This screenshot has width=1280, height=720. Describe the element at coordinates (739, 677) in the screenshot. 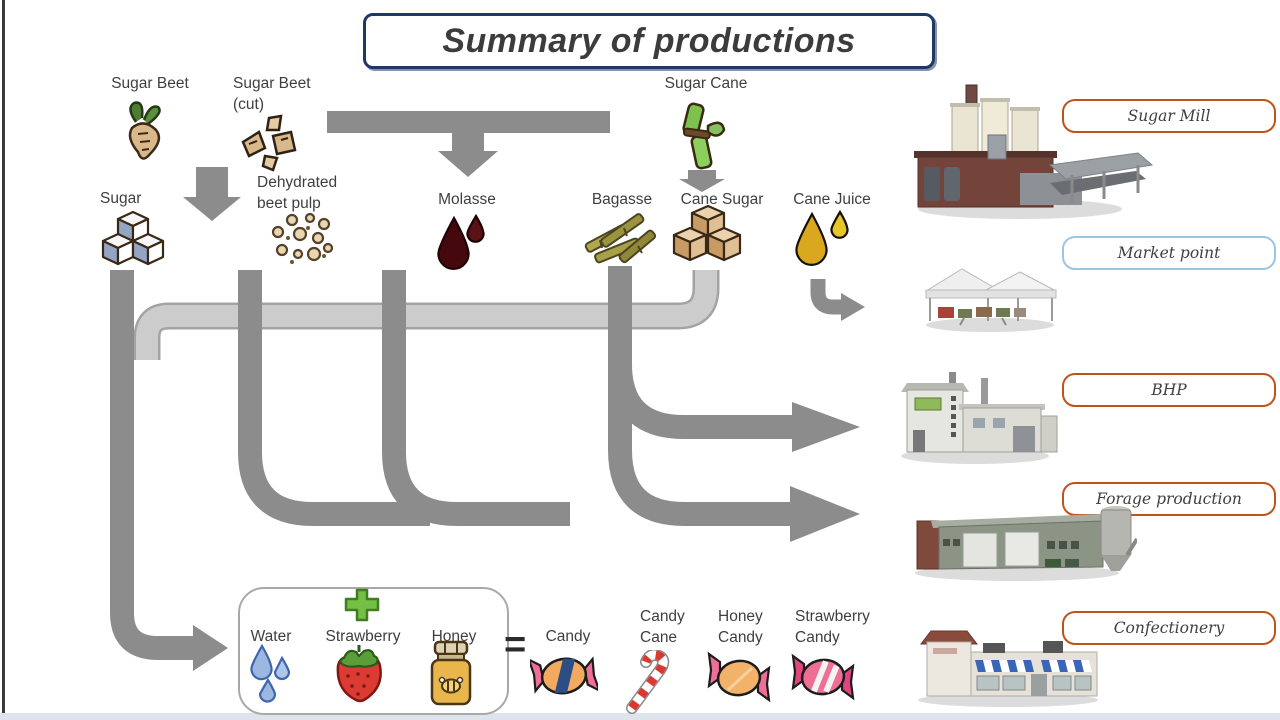

I see `honey-candy-icon` at that location.